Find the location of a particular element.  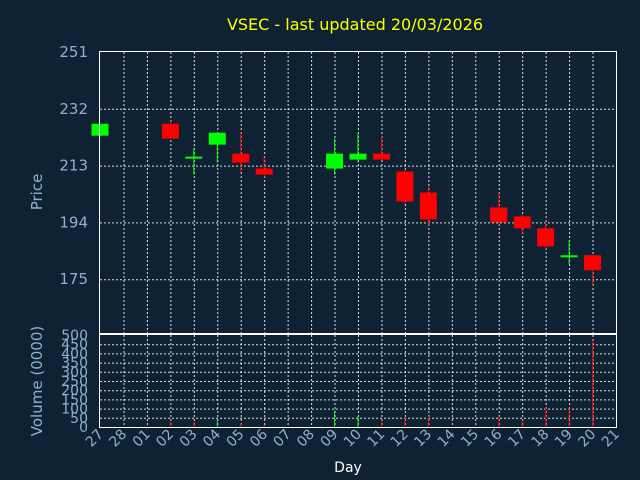

x-tick-label: 12 is located at coordinates (400, 439).